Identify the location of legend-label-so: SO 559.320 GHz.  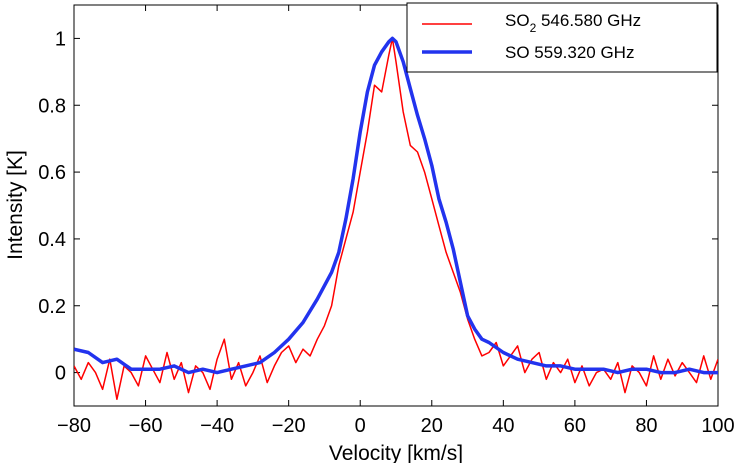
(569, 52).